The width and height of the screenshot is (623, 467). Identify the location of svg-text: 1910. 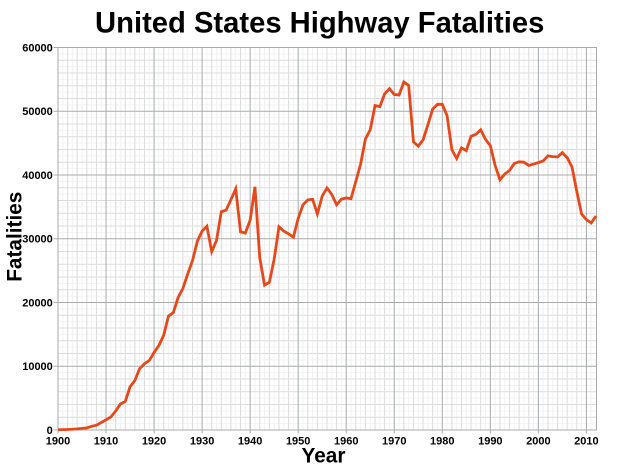
(106, 441).